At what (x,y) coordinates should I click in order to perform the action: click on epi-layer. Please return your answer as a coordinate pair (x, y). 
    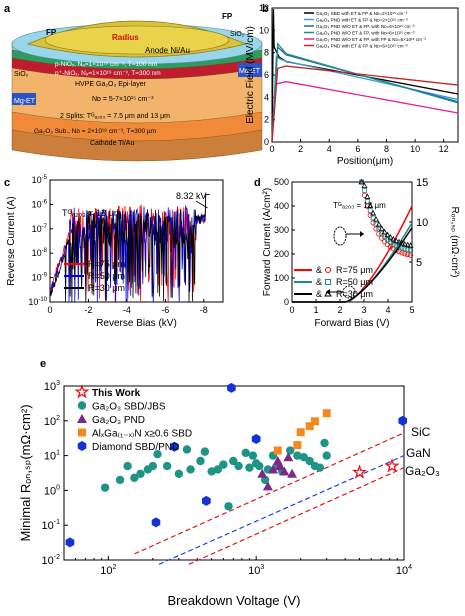
    Looking at the image, I should click on (137, 95).